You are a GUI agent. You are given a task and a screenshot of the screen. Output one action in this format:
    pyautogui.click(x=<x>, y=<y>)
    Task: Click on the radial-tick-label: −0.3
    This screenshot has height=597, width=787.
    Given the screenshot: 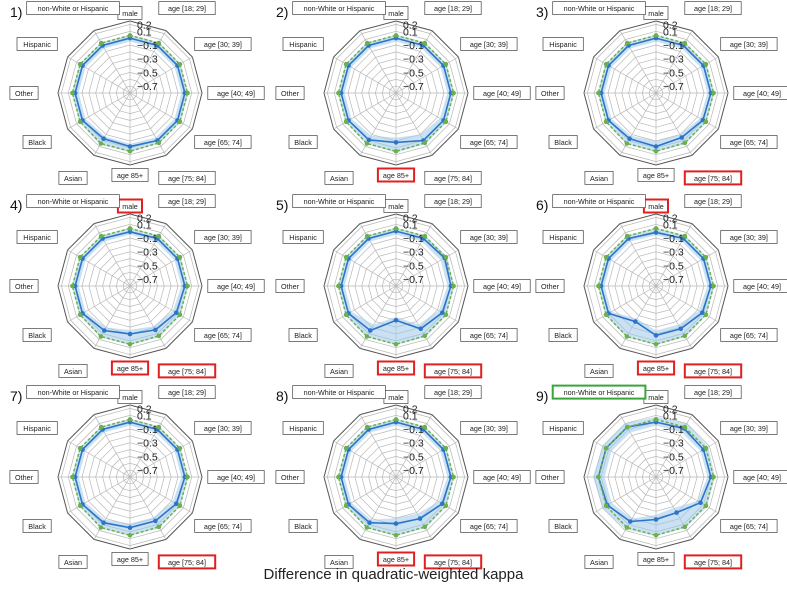 What is the action you would take?
    pyautogui.click(x=673, y=253)
    